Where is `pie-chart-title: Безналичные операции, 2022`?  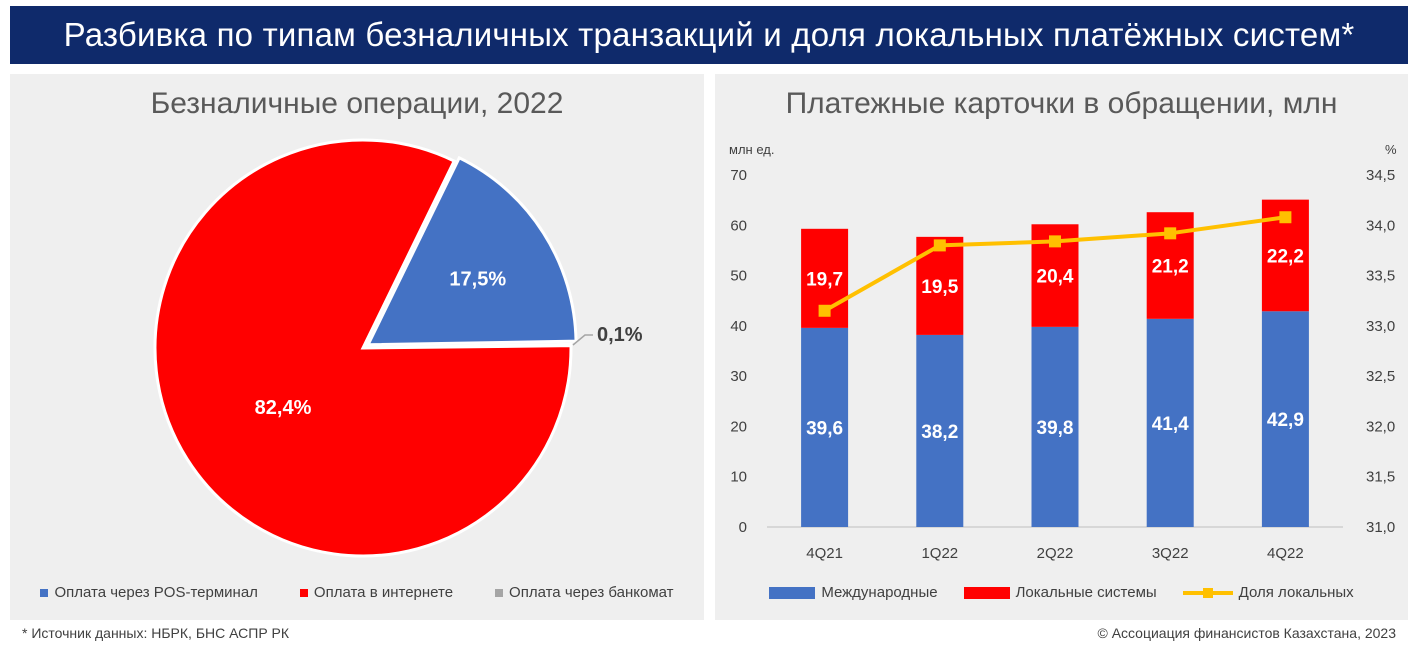 pie-chart-title: Безналичные операции, 2022 is located at coordinates (357, 103).